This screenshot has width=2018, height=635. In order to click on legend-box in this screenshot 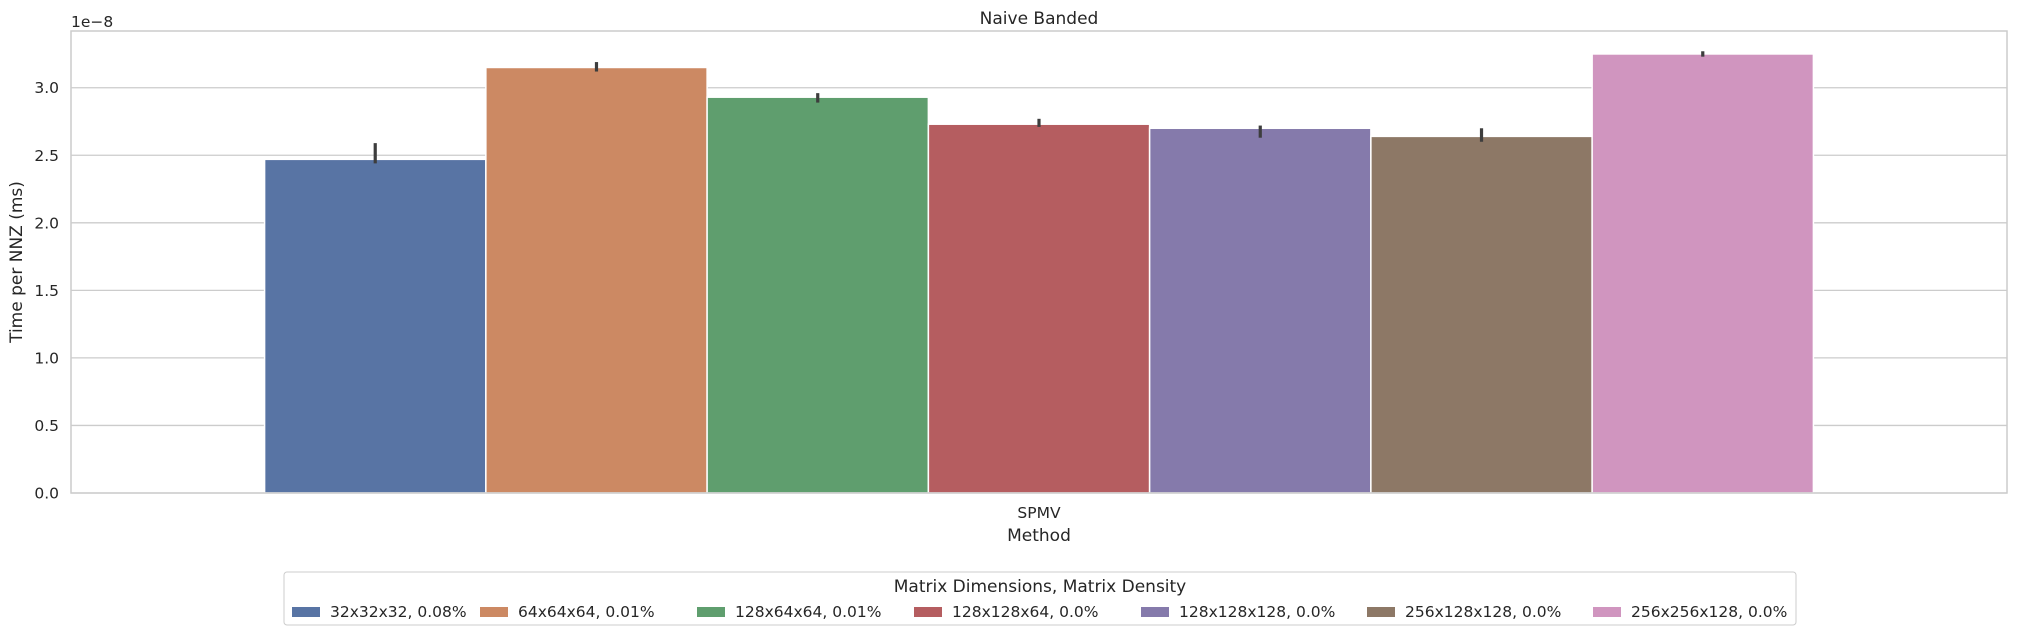, I will do `click(1040, 598)`.